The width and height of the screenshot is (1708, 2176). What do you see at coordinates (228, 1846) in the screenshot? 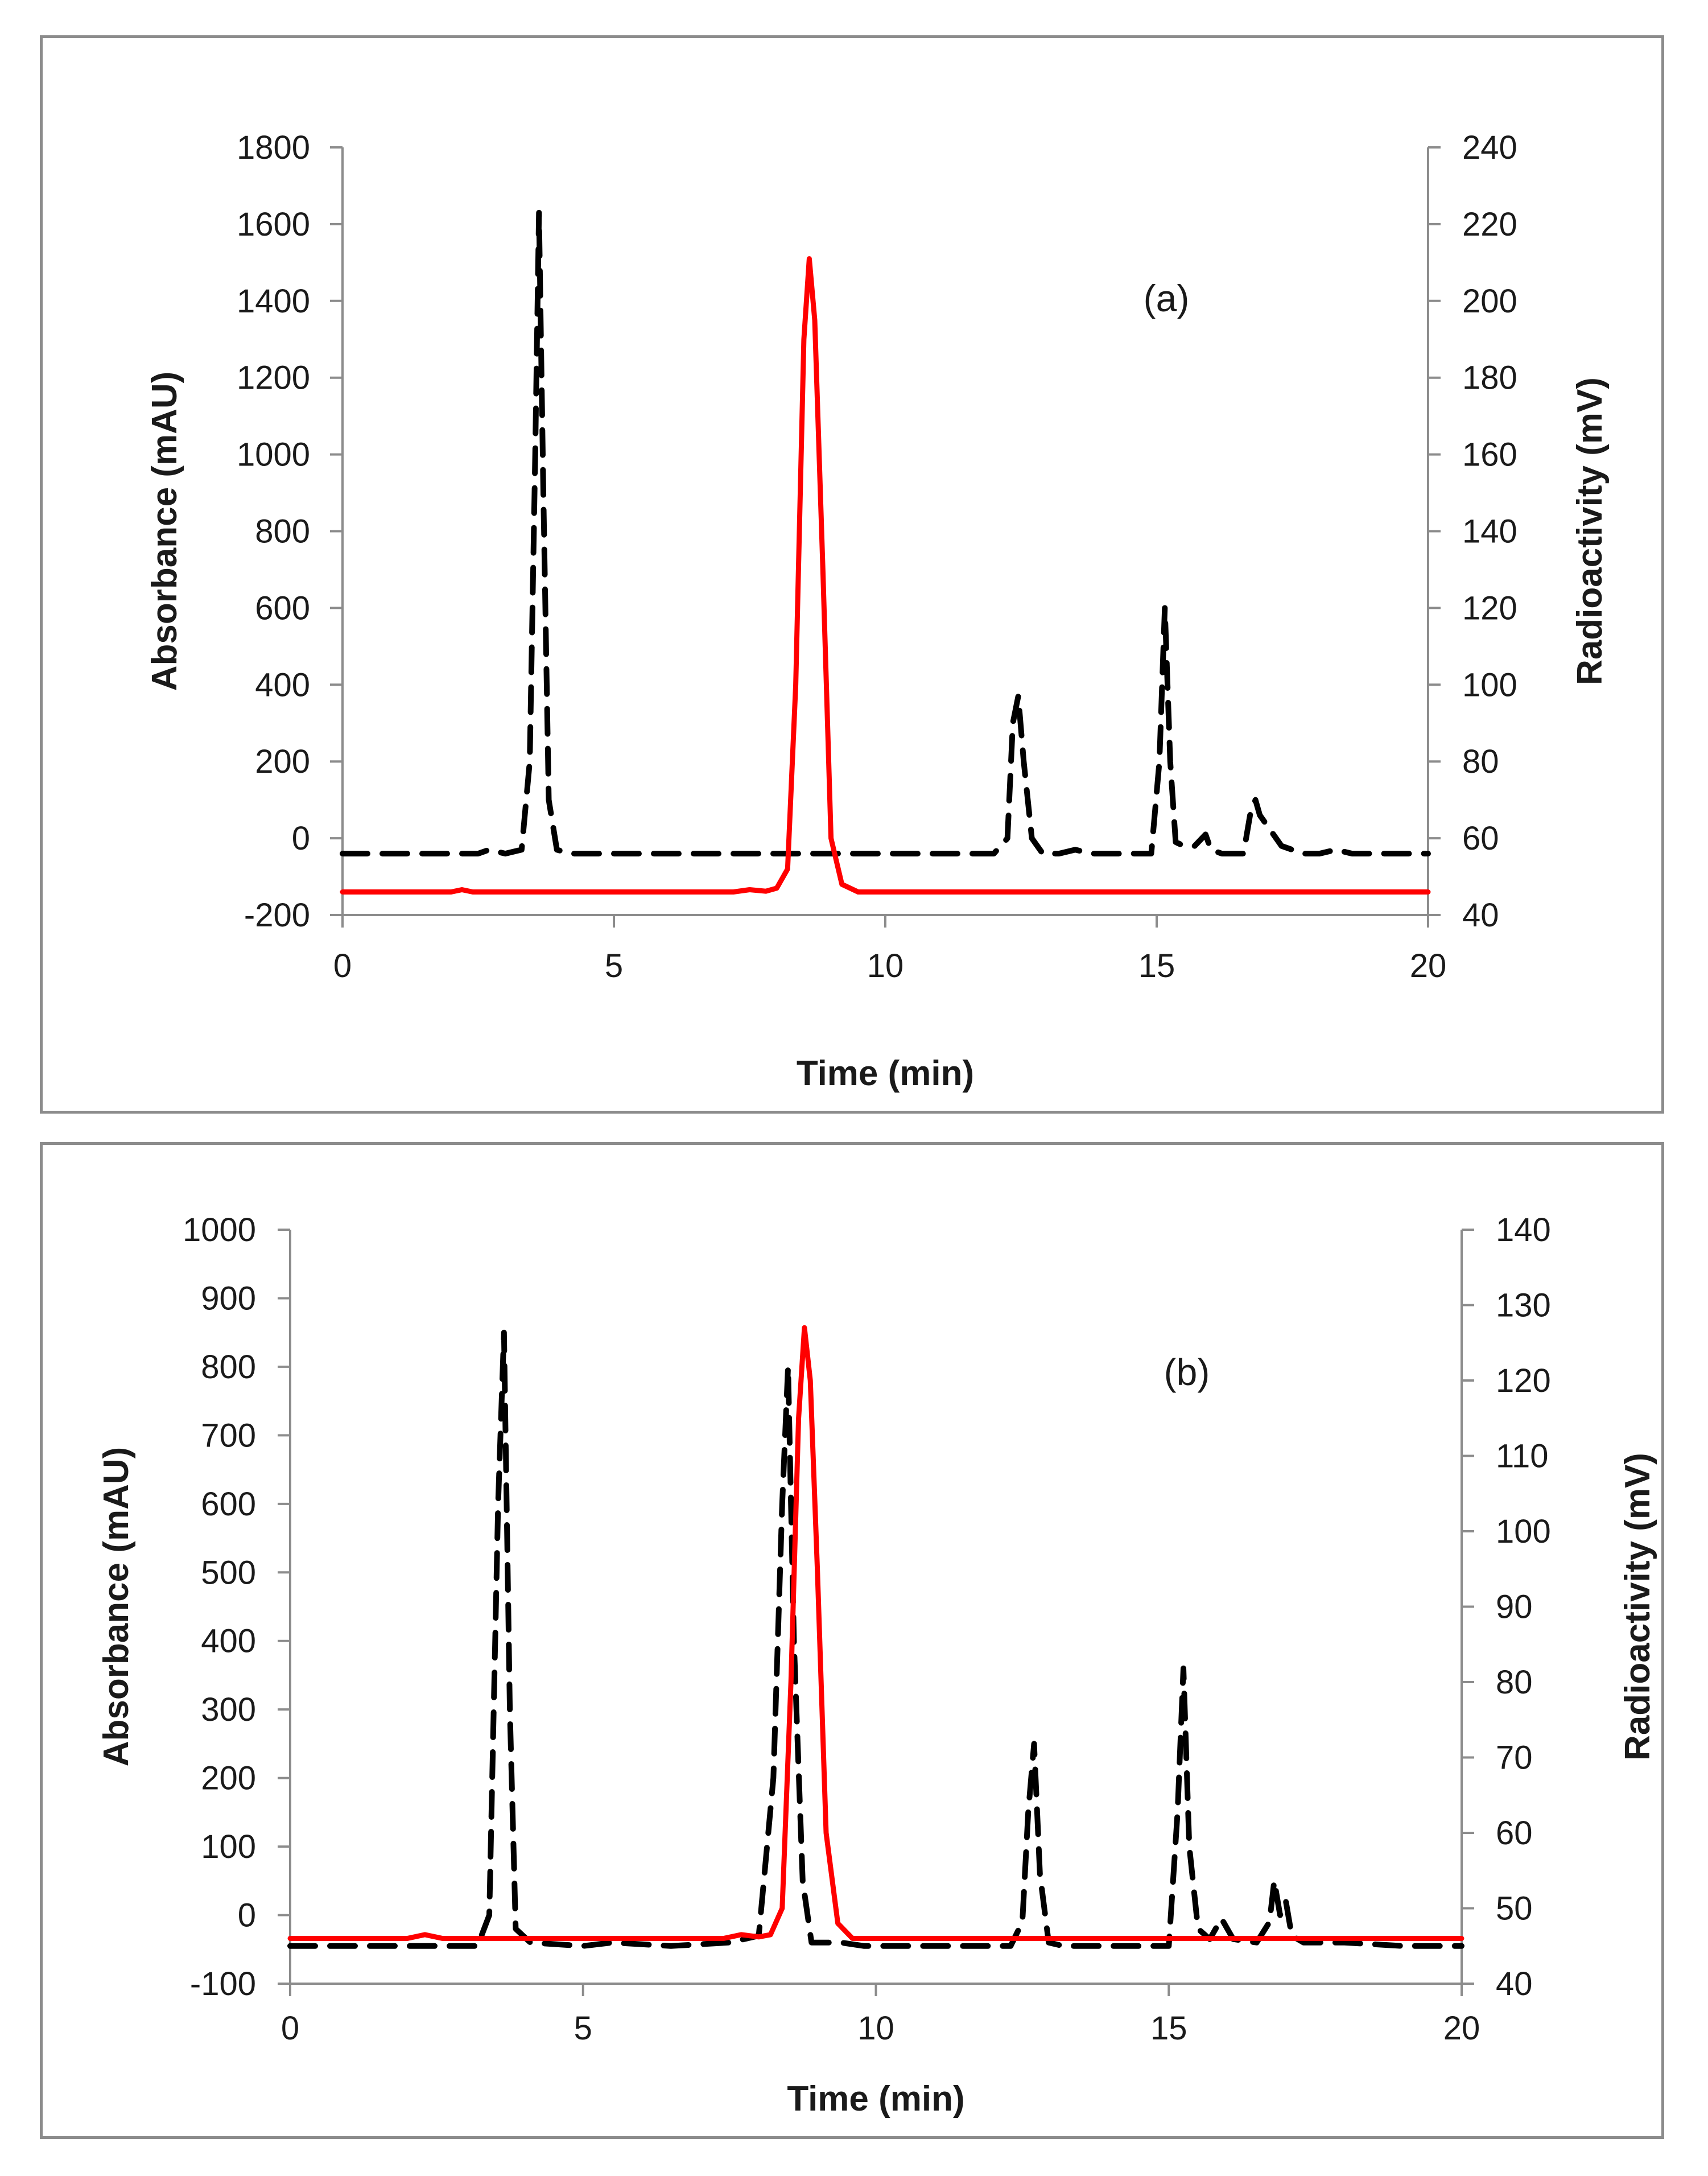
I see `left-y-tick-label: 100` at bounding box center [228, 1846].